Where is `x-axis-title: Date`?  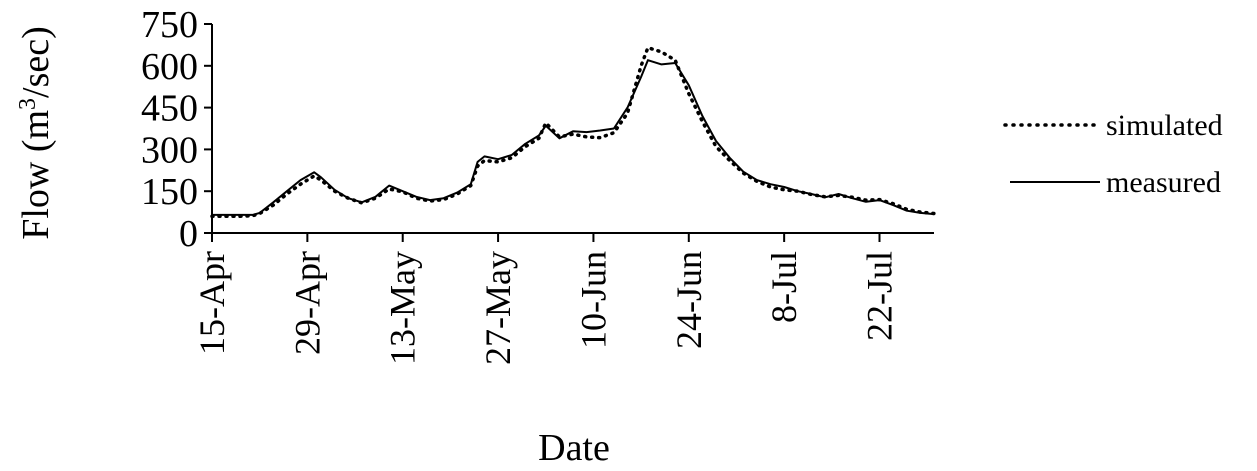 x-axis-title: Date is located at coordinates (574, 448).